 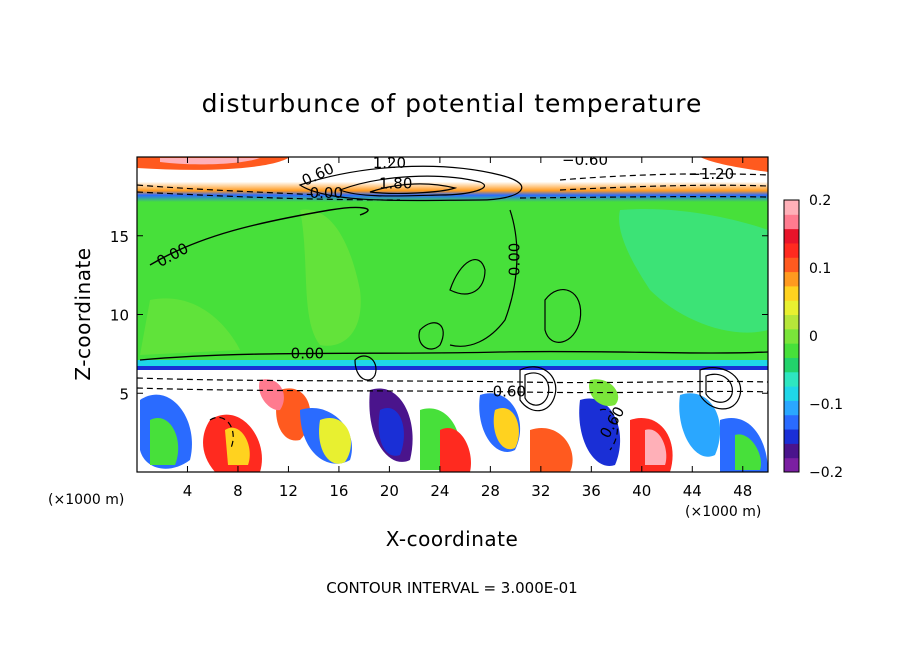 I want to click on x-tick-label: 24, so click(x=439, y=491).